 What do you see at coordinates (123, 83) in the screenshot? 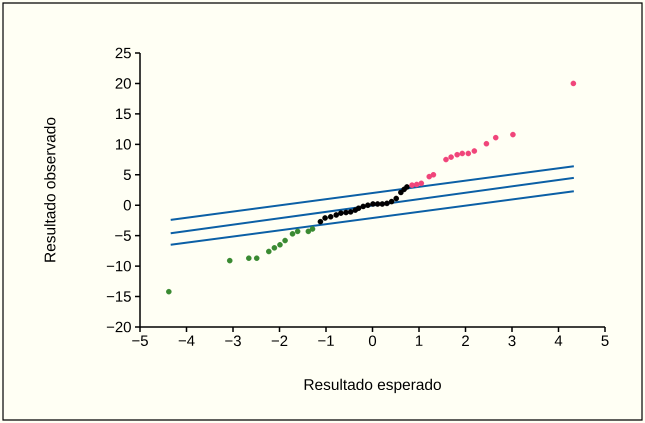
I see `y-tick-label: 20` at bounding box center [123, 83].